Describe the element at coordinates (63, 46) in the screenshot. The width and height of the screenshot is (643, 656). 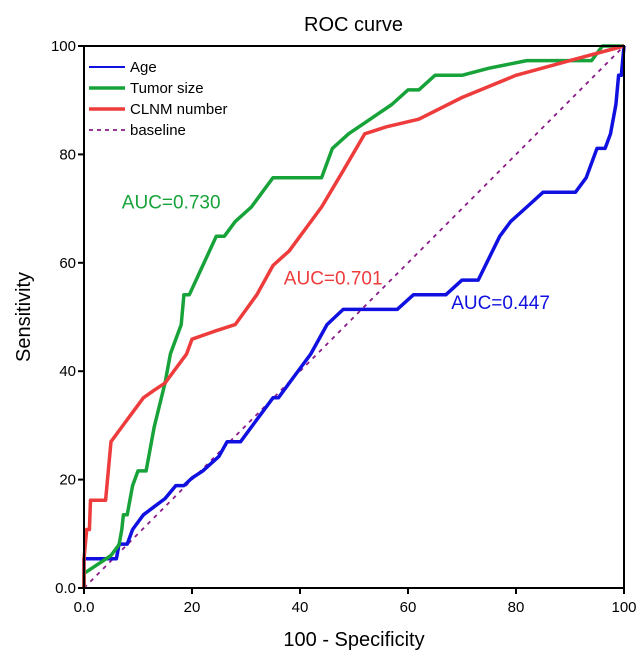
I see `y-tick-label: 100` at that location.